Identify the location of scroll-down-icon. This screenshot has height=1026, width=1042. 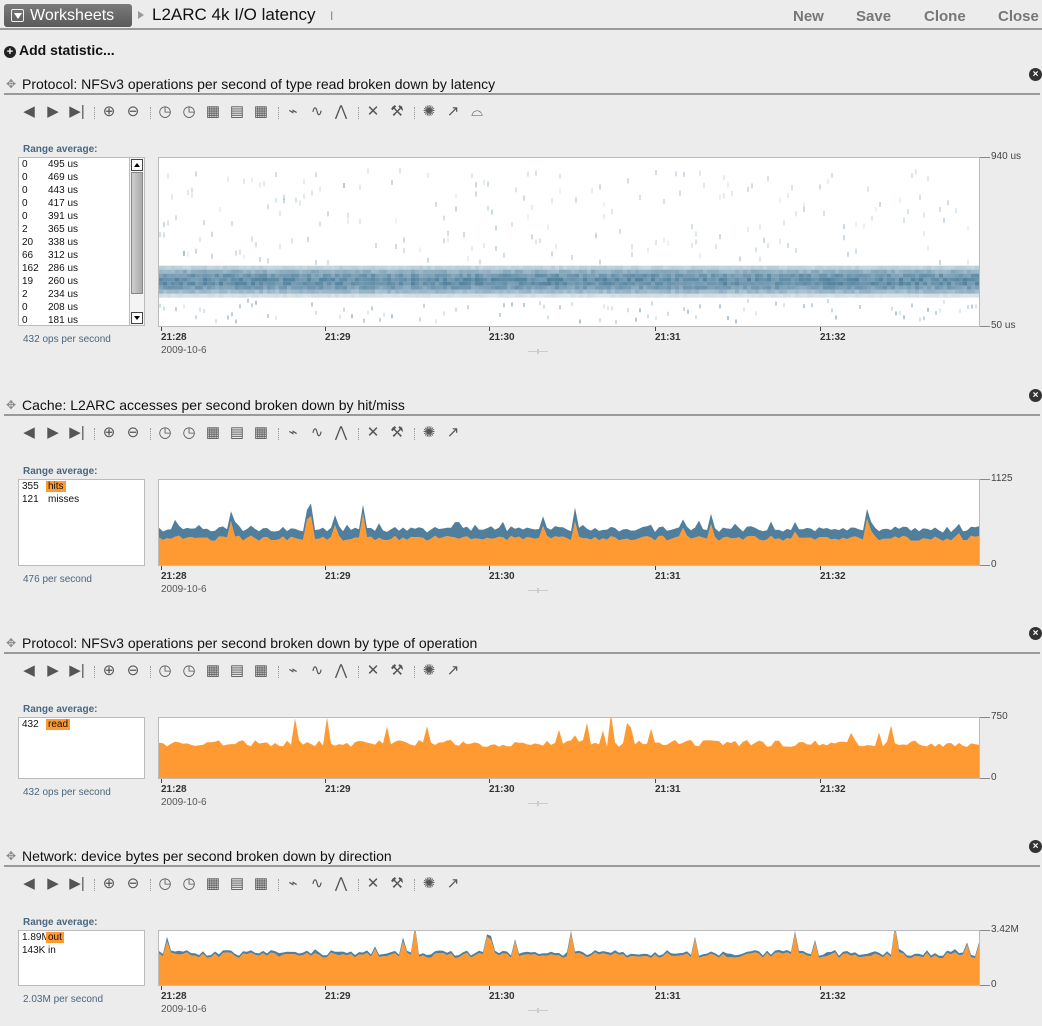
(137, 318).